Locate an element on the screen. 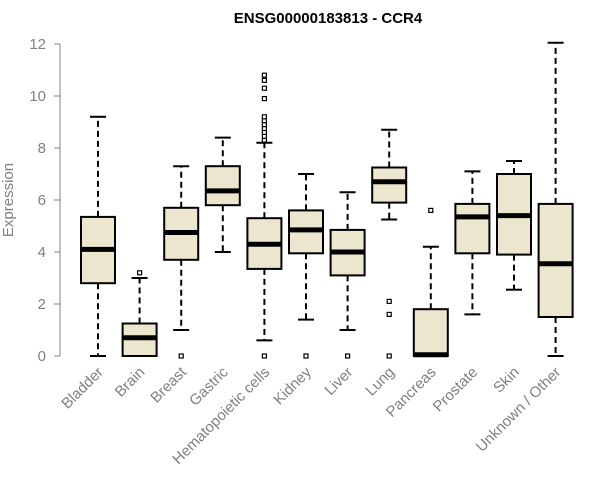 The height and width of the screenshot is (500, 600). y-axis: 0 2 4 6 8 10 12 is located at coordinates (45, 200).